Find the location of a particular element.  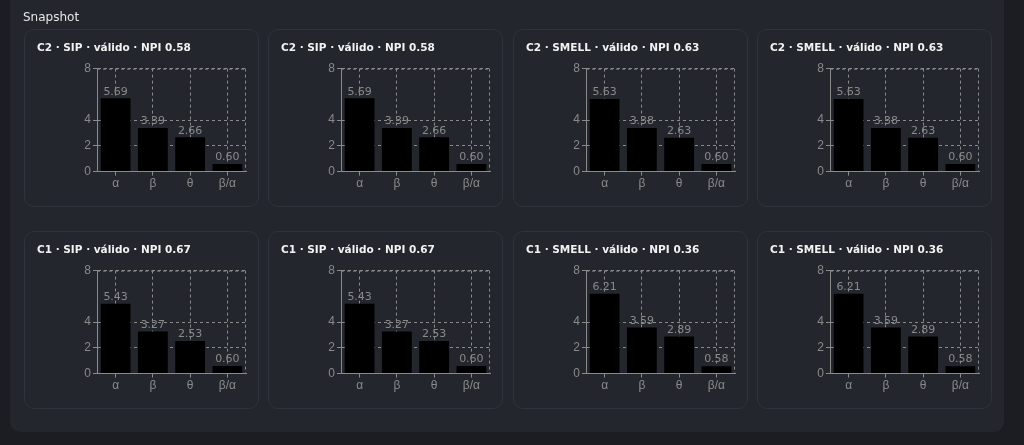

data-label: 2.89 is located at coordinates (923, 329).